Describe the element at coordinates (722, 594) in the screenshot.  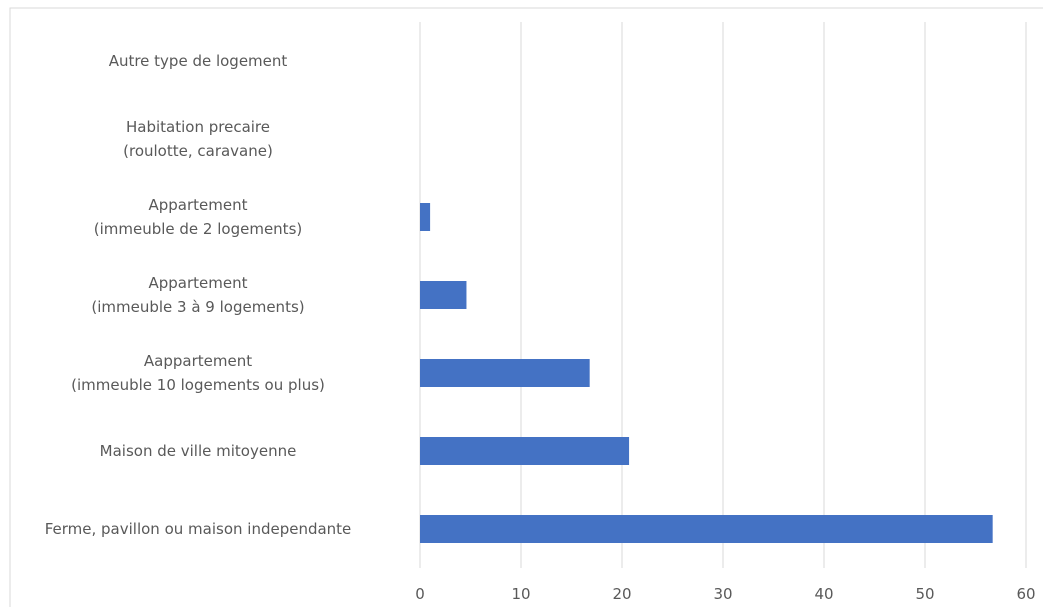
I see `x-tick-label: 30` at that location.